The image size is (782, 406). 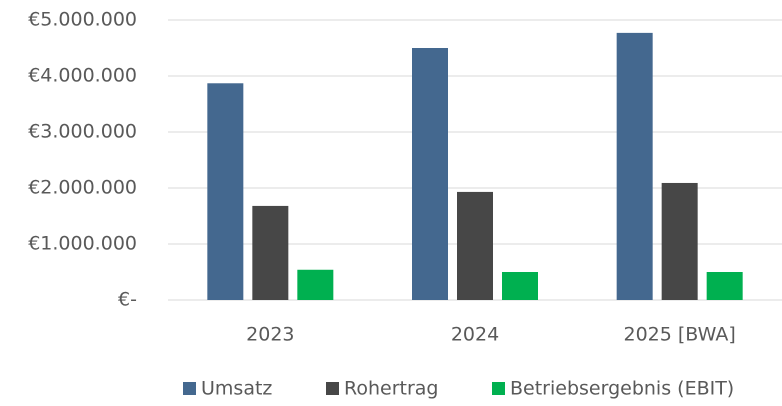 I want to click on legend-label: Rohertrag, so click(x=391, y=389).